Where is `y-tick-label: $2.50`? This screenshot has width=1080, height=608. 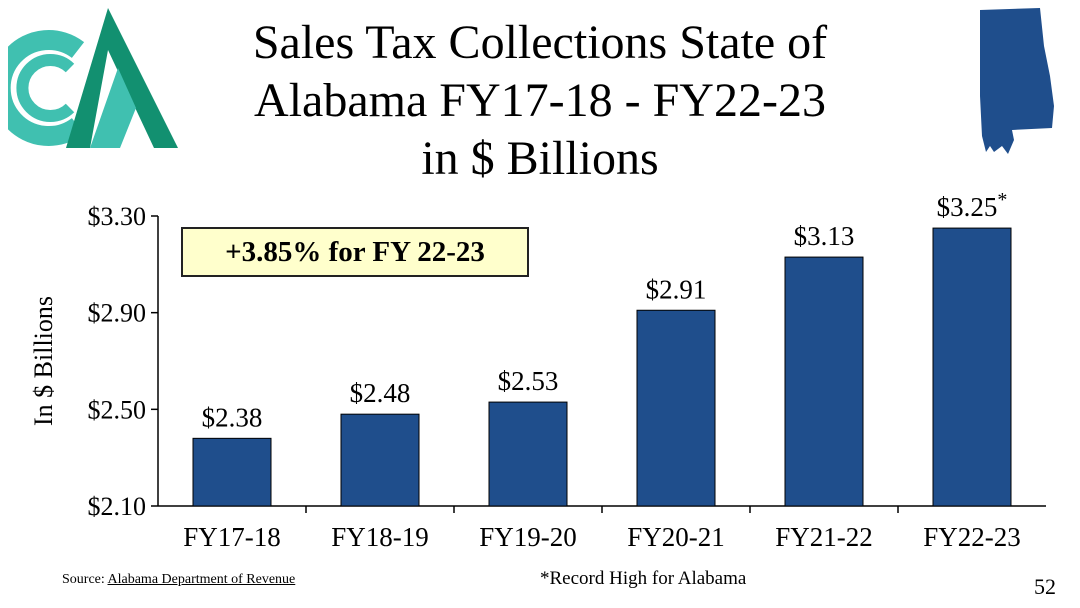
y-tick-label: $2.50 is located at coordinates (117, 409).